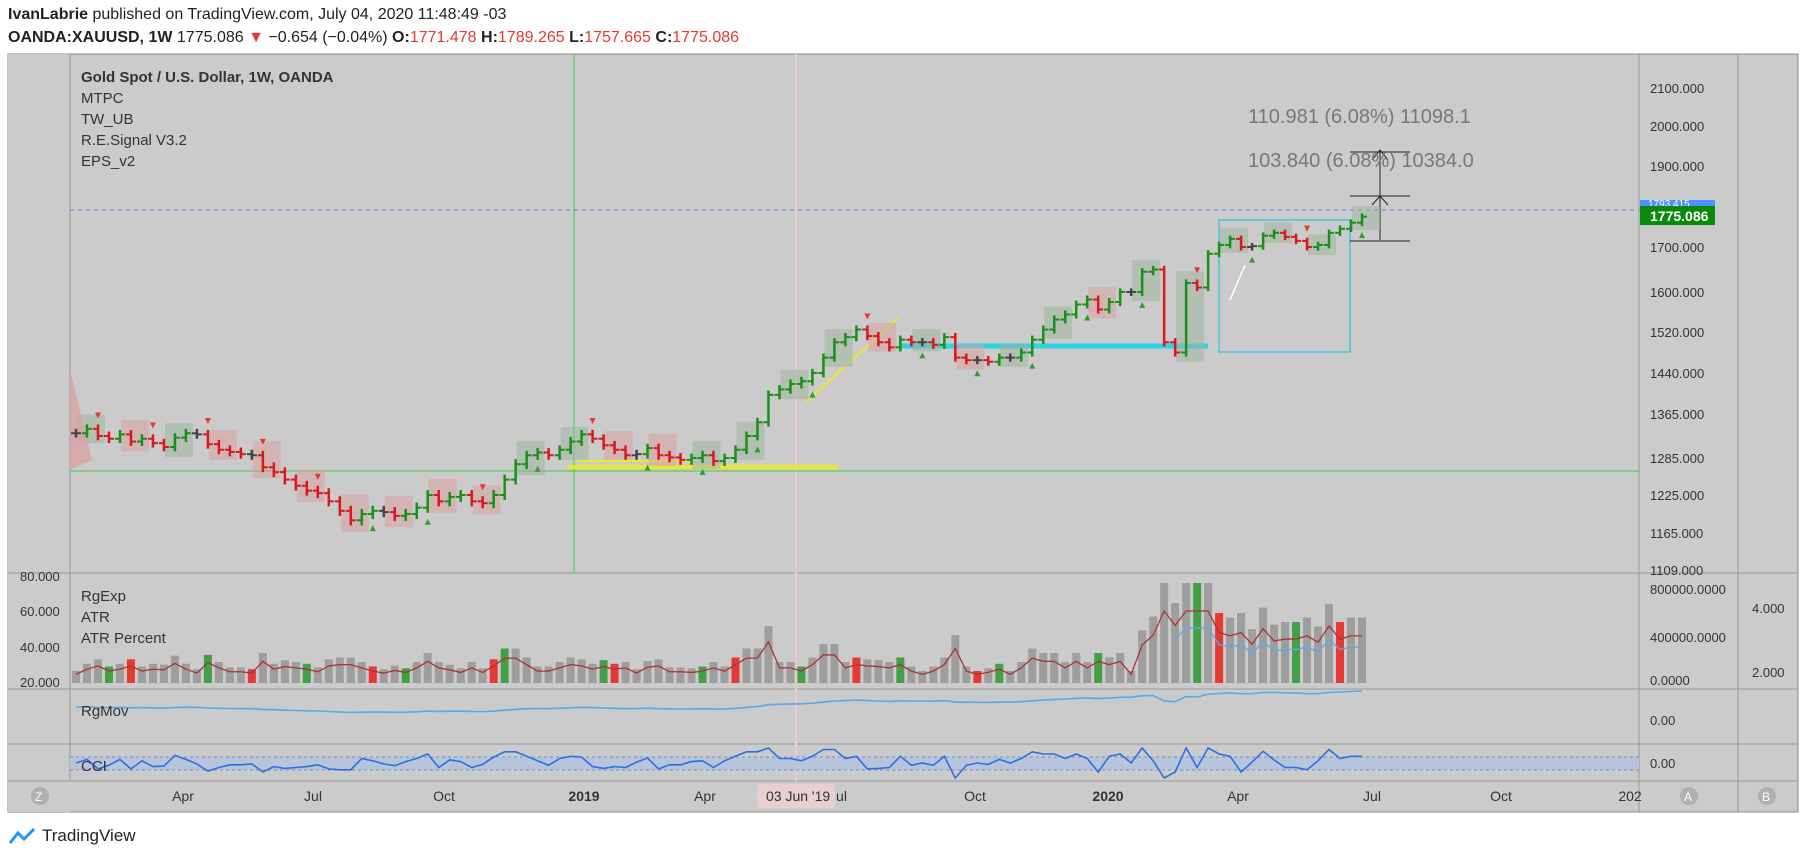  I want to click on measure-label-2: 103.840 (6.08%) 10384.0, so click(1361, 161).